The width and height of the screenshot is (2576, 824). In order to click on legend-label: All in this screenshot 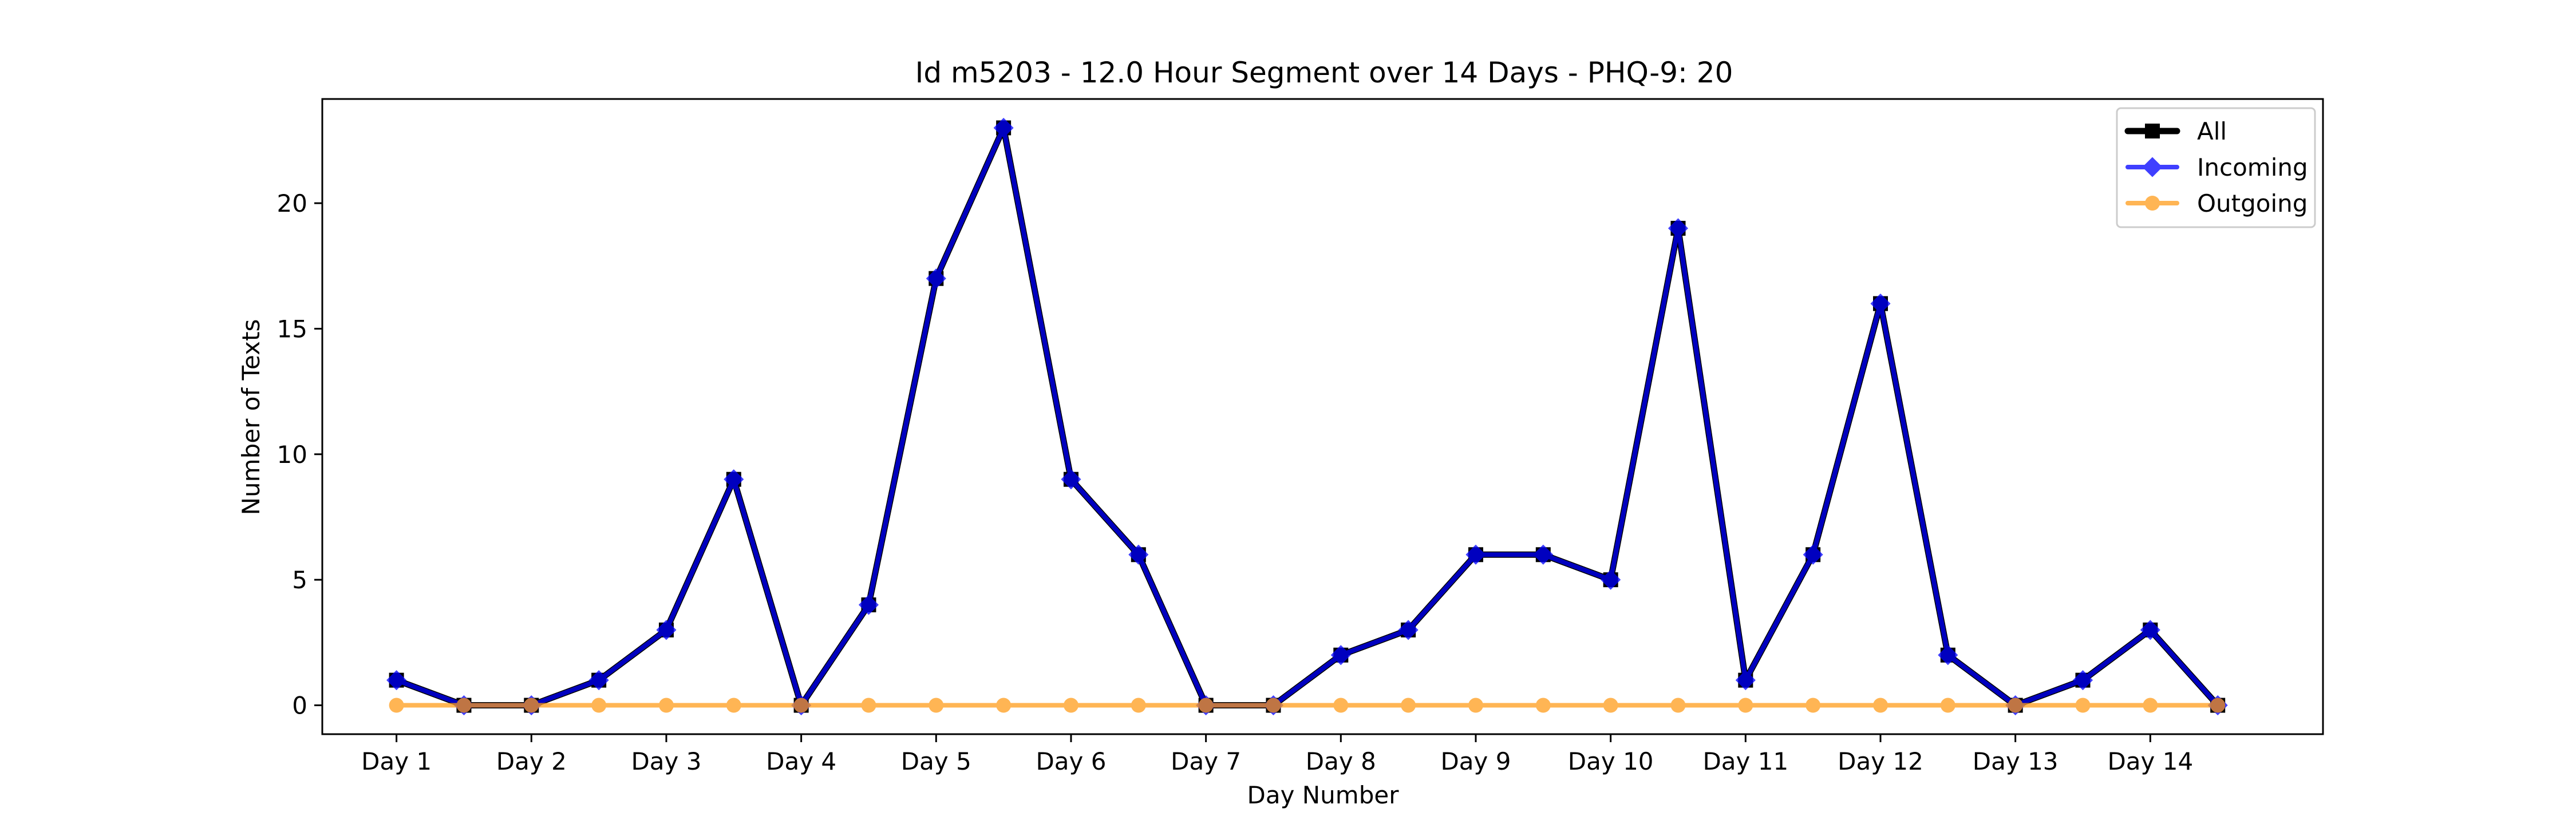, I will do `click(2212, 131)`.